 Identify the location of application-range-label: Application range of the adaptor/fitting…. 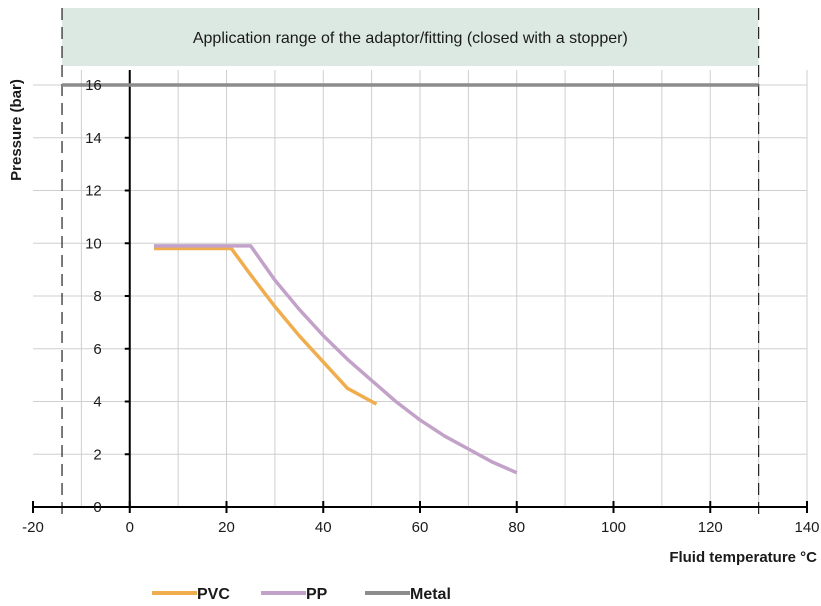
(410, 38).